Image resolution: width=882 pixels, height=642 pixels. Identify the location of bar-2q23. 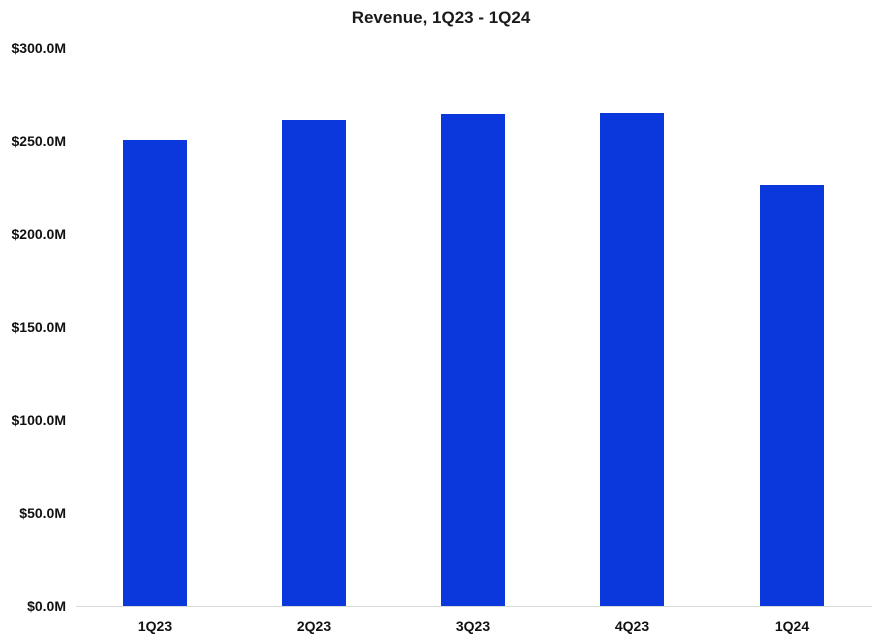
(314, 362).